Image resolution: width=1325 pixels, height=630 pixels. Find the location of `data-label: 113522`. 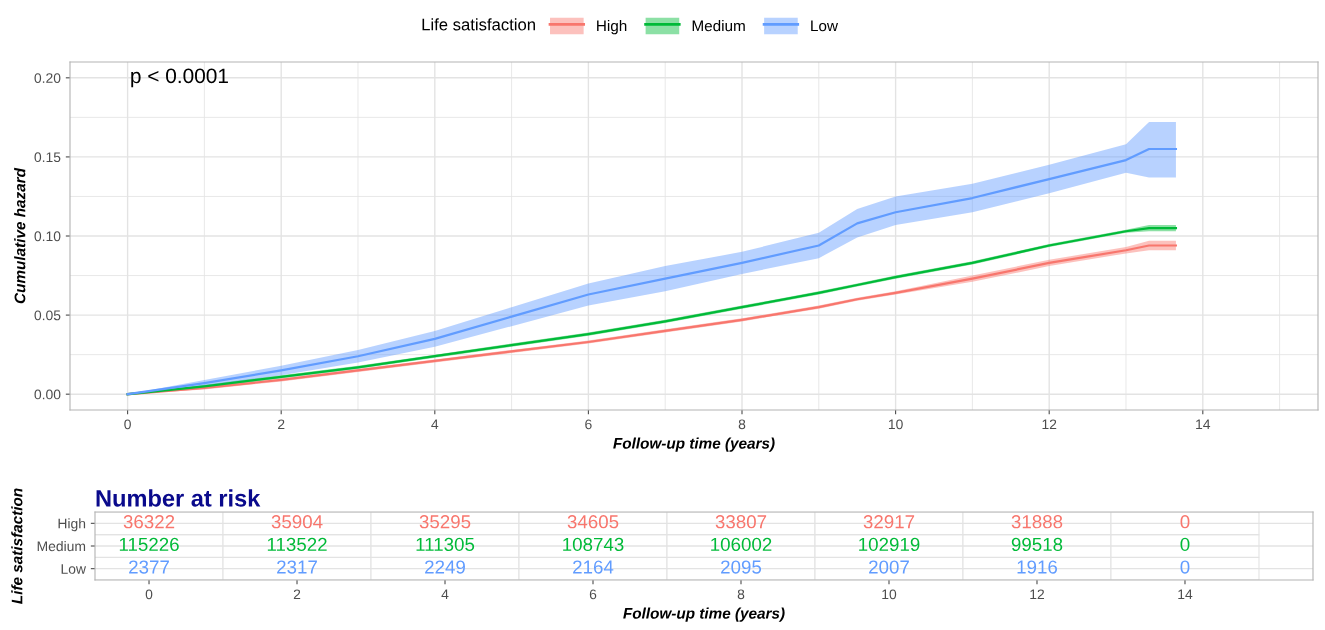

data-label: 113522 is located at coordinates (297, 544).